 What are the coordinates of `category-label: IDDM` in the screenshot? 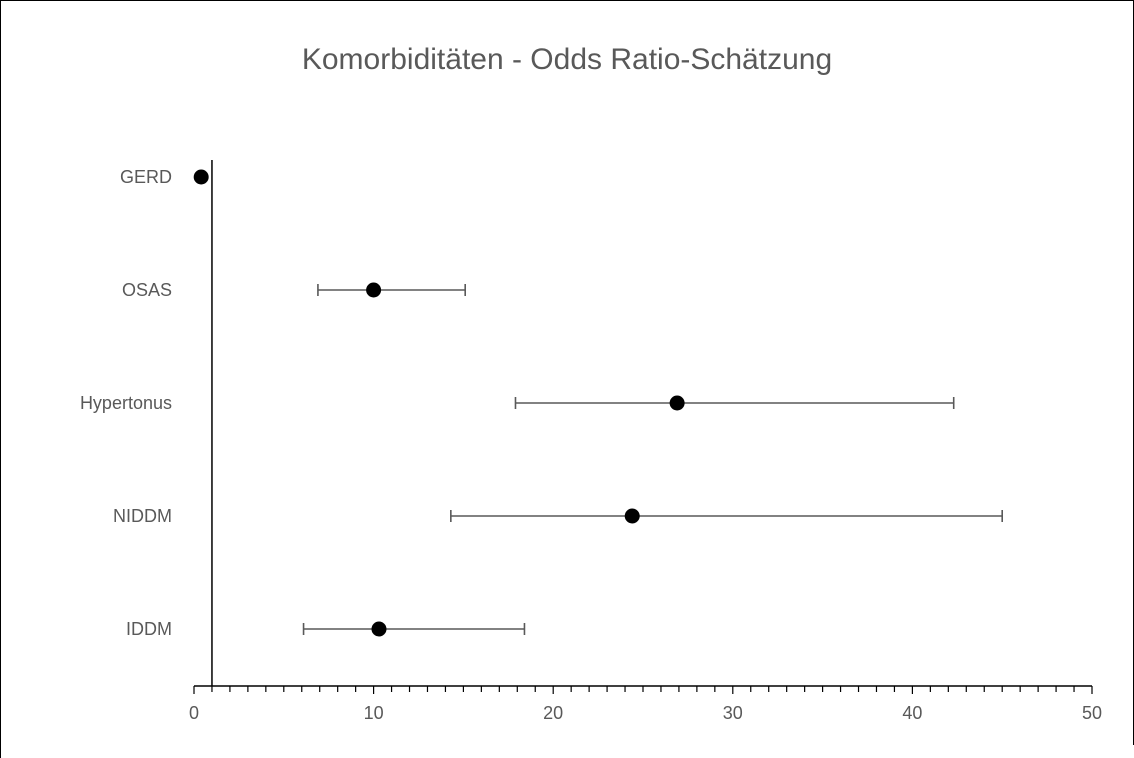 It's located at (149, 629).